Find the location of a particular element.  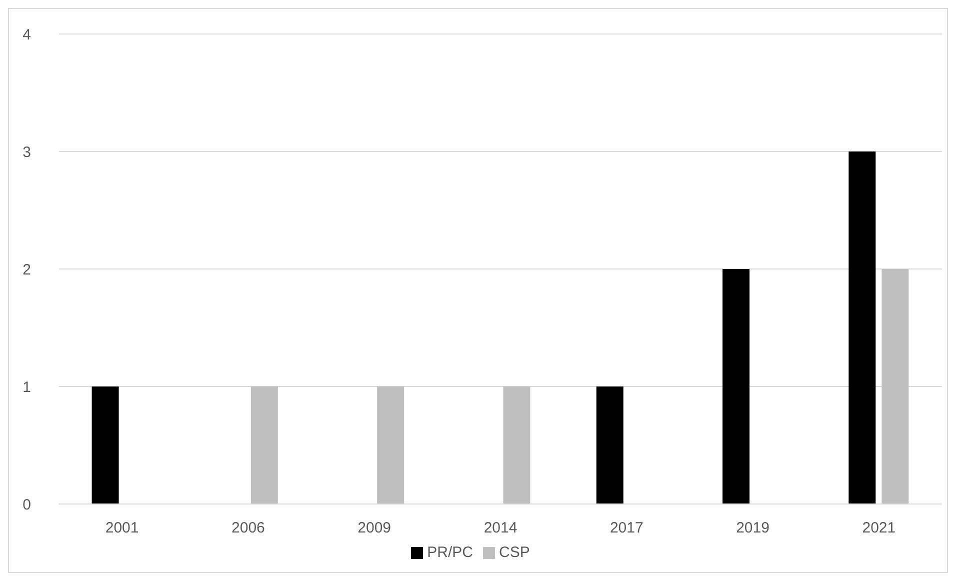

x-tick-label: 2001 is located at coordinates (122, 528).